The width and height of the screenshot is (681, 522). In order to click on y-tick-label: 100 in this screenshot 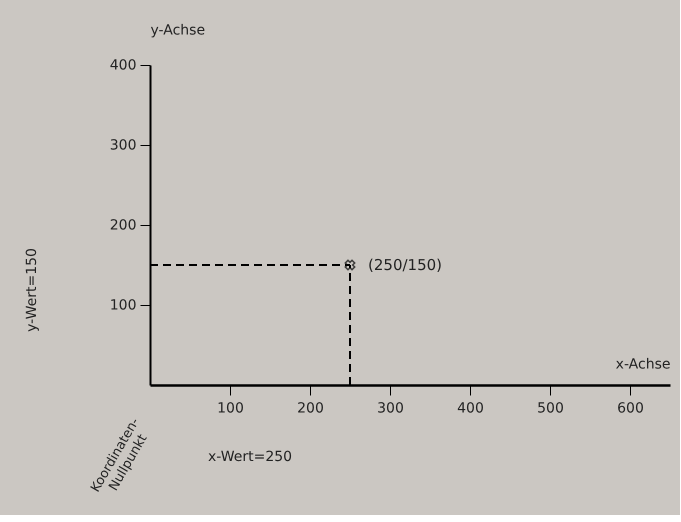, I will do `click(123, 306)`.